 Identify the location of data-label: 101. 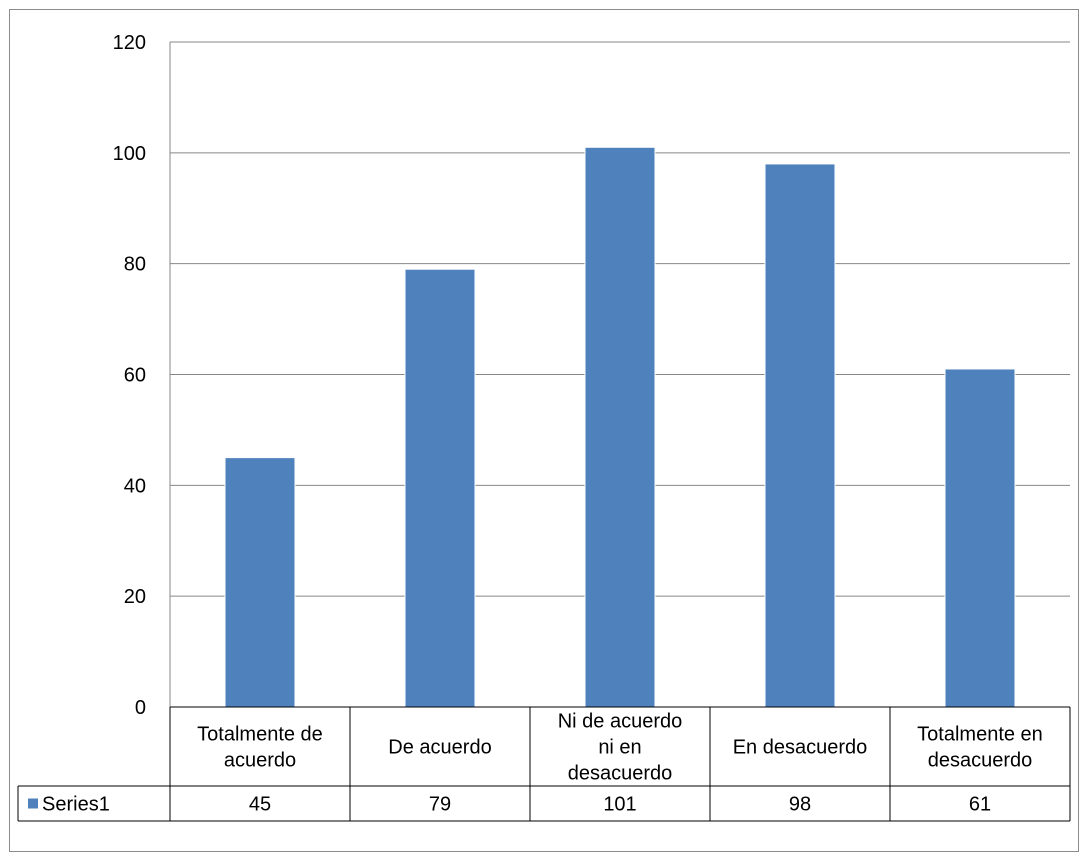
(619, 805).